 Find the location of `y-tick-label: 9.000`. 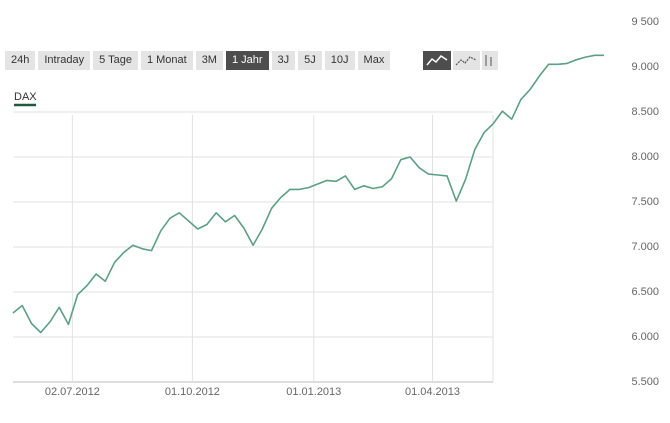

y-tick-label: 9.000 is located at coordinates (645, 67).